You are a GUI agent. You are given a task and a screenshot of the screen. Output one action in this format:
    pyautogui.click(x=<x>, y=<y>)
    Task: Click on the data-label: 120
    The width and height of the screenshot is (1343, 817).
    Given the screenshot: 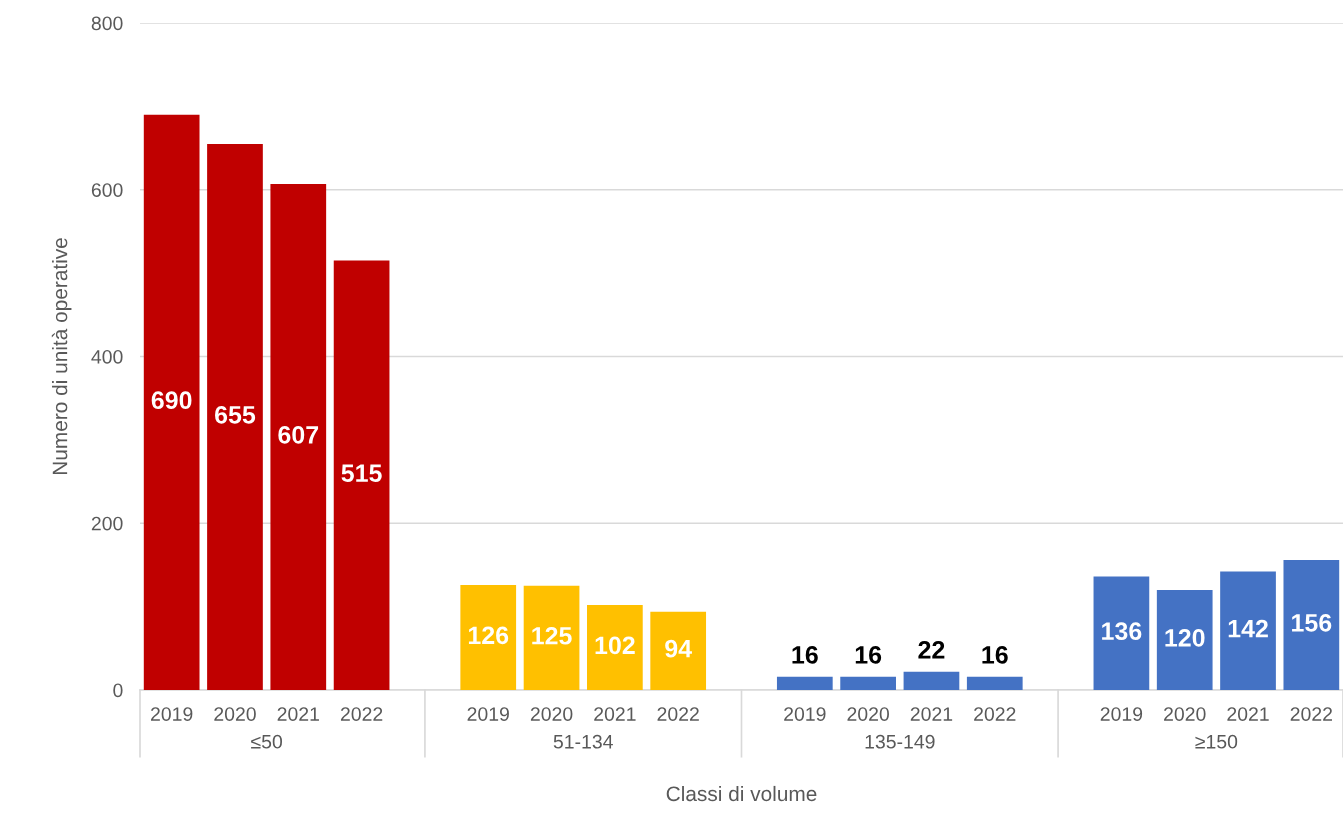 What is the action you would take?
    pyautogui.click(x=1185, y=637)
    